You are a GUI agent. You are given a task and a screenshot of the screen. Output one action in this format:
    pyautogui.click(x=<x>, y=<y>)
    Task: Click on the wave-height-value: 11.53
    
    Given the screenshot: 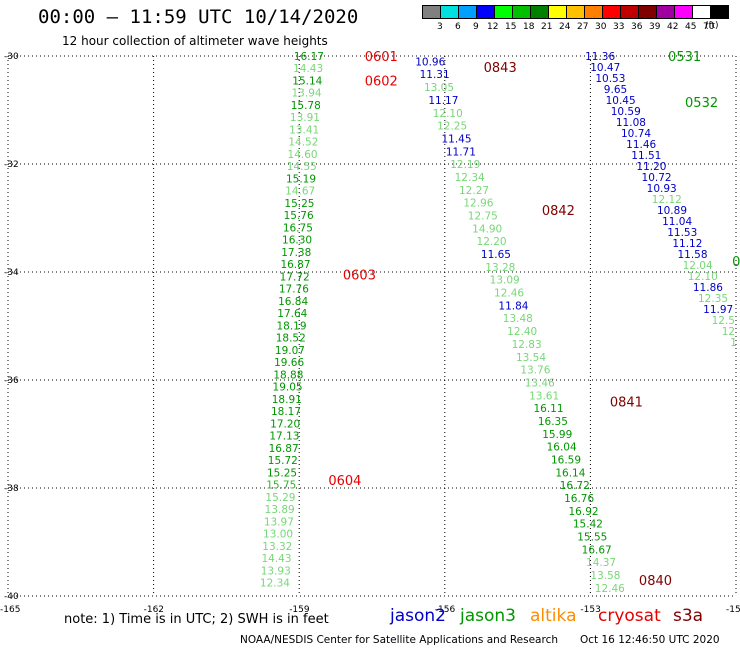 What is the action you would take?
    pyautogui.click(x=682, y=233)
    